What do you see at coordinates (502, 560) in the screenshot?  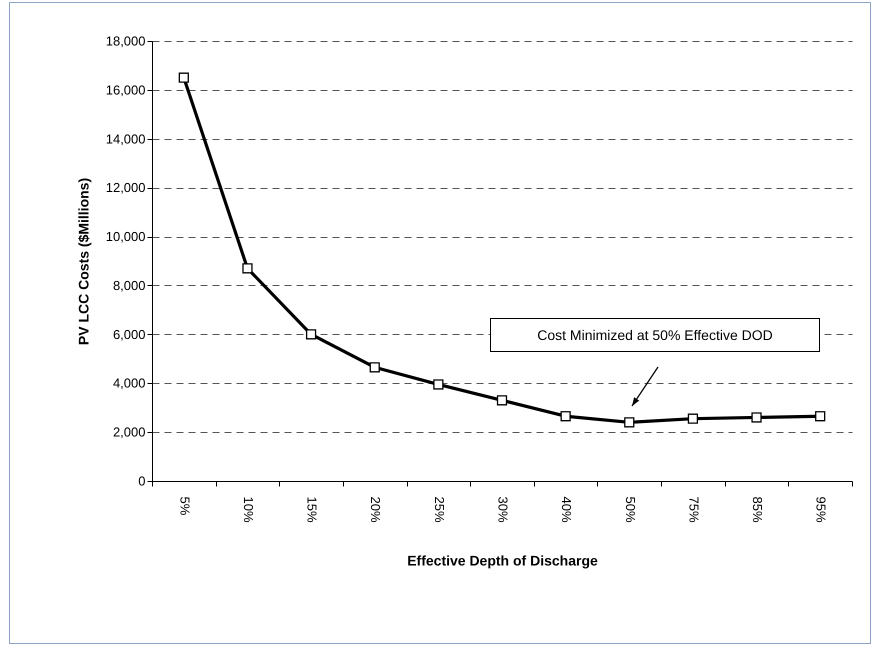 I see `x-axis-title: Effective Depth of Discharge` at bounding box center [502, 560].